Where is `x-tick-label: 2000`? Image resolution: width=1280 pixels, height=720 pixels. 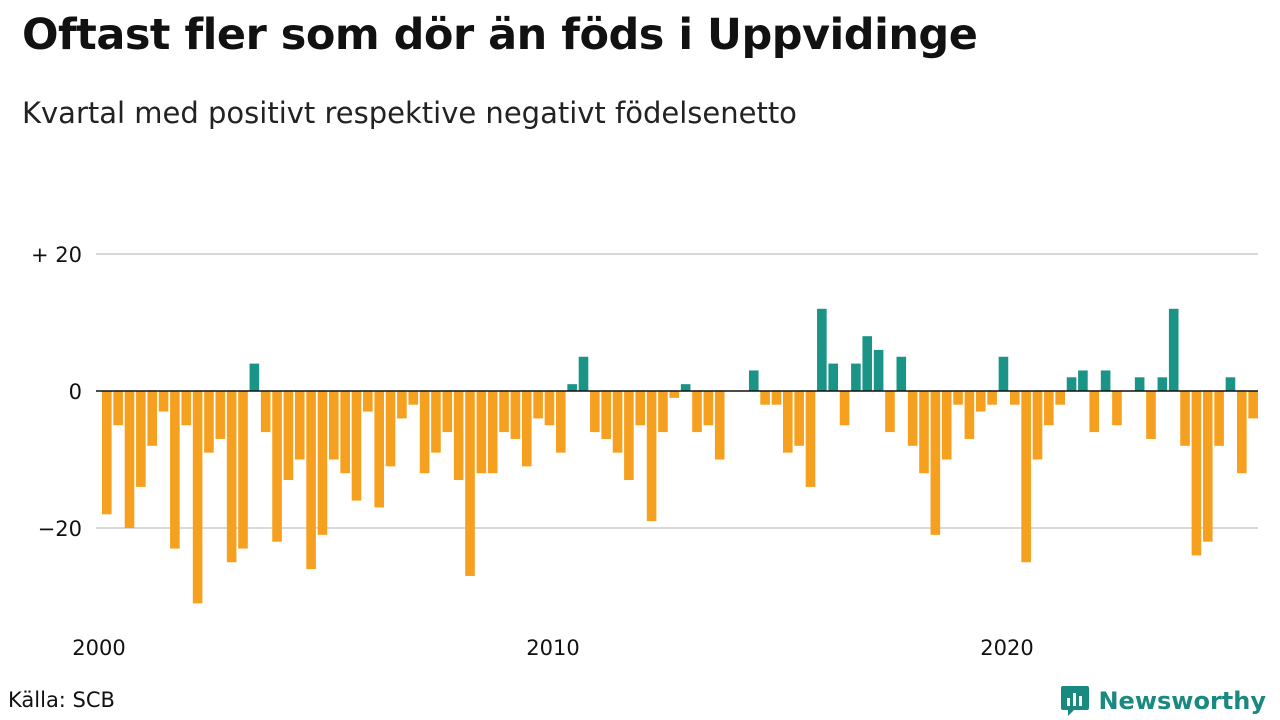 x-tick-label: 2000 is located at coordinates (98, 648).